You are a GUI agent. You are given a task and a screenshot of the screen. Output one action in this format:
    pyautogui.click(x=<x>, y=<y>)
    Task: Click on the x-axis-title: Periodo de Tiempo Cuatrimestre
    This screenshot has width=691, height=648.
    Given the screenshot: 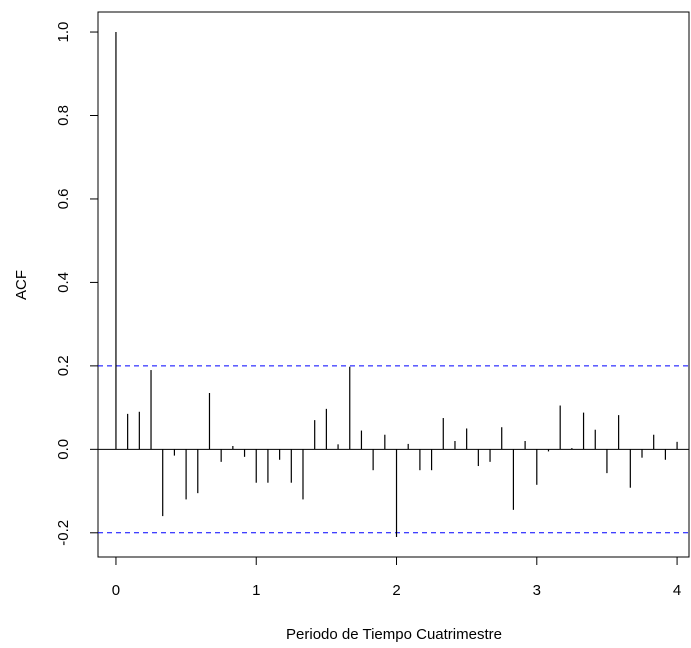 What is the action you would take?
    pyautogui.click(x=394, y=634)
    